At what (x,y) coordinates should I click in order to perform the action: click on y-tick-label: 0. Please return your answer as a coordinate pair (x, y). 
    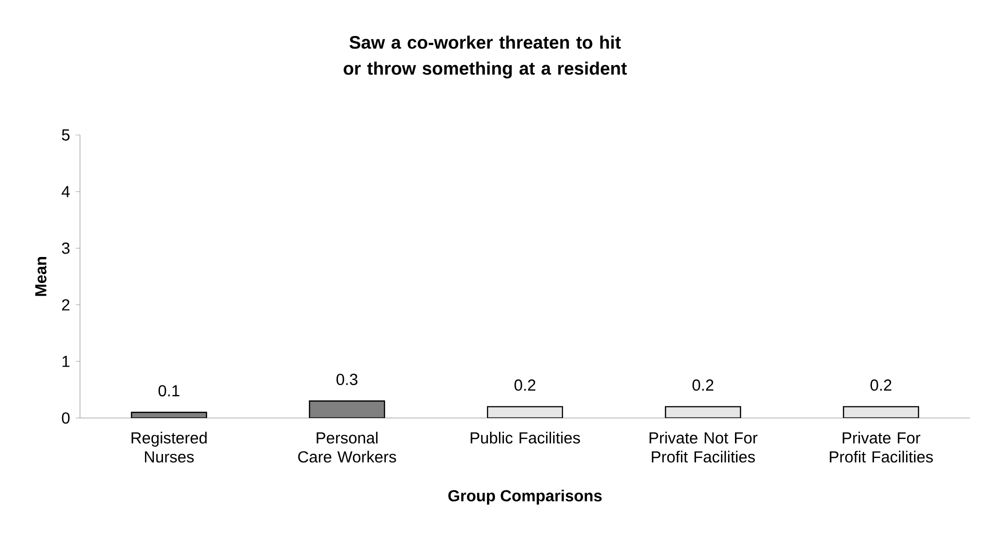
    Looking at the image, I should click on (66, 418).